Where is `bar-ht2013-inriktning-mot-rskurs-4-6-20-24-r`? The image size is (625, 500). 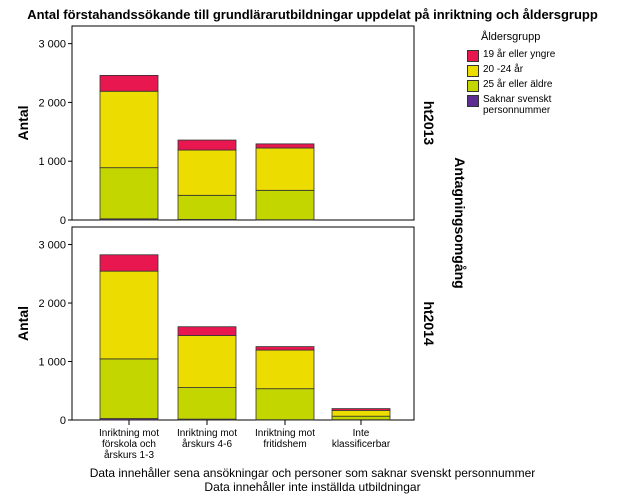
bar-ht2013-inriktning-mot-rskurs-4-6-20-24-r is located at coordinates (207, 172).